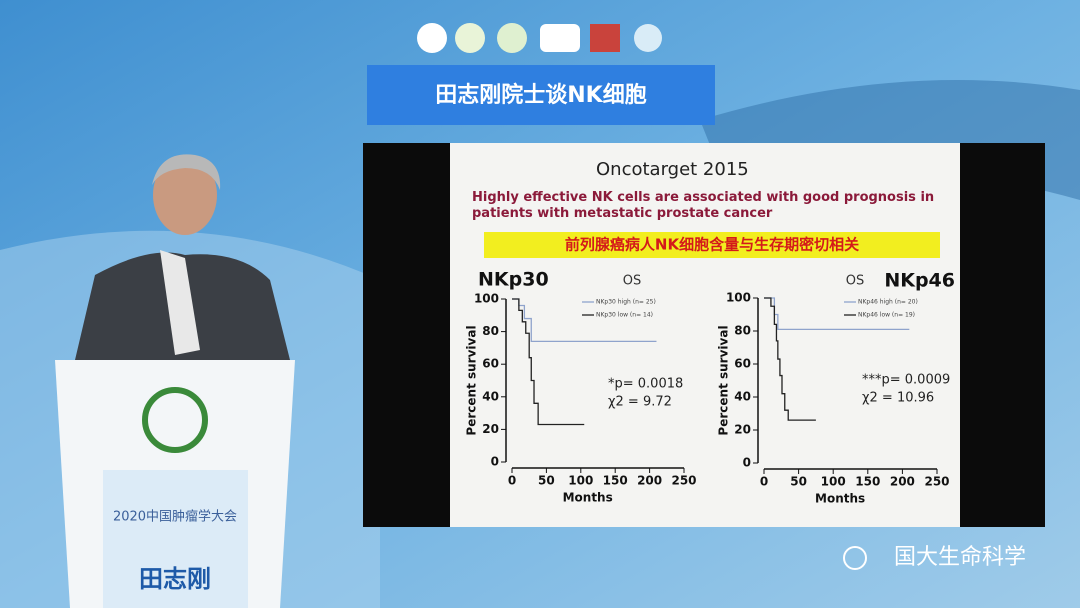 The height and width of the screenshot is (612, 1080). Describe the element at coordinates (672, 169) in the screenshot. I see `slide-journal: Oncotarget 2015` at that location.